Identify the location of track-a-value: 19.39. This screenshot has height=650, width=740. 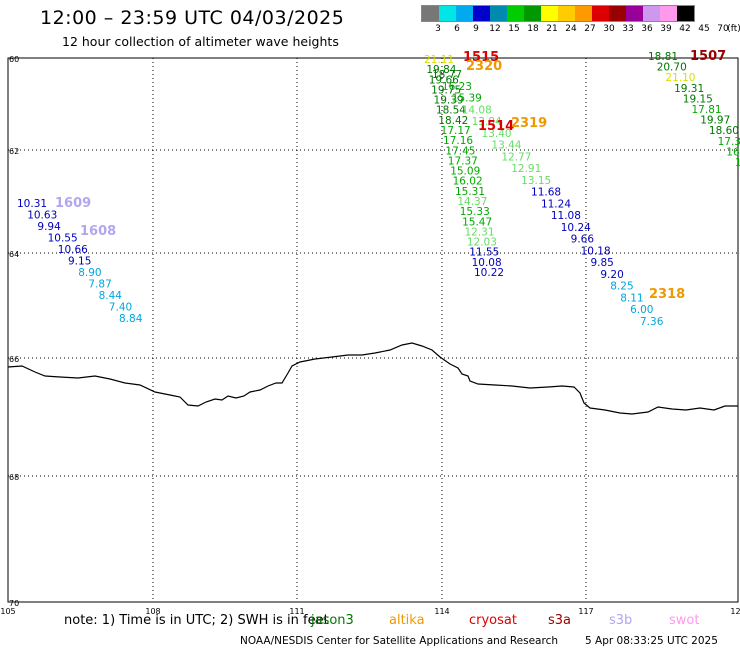
(449, 101).